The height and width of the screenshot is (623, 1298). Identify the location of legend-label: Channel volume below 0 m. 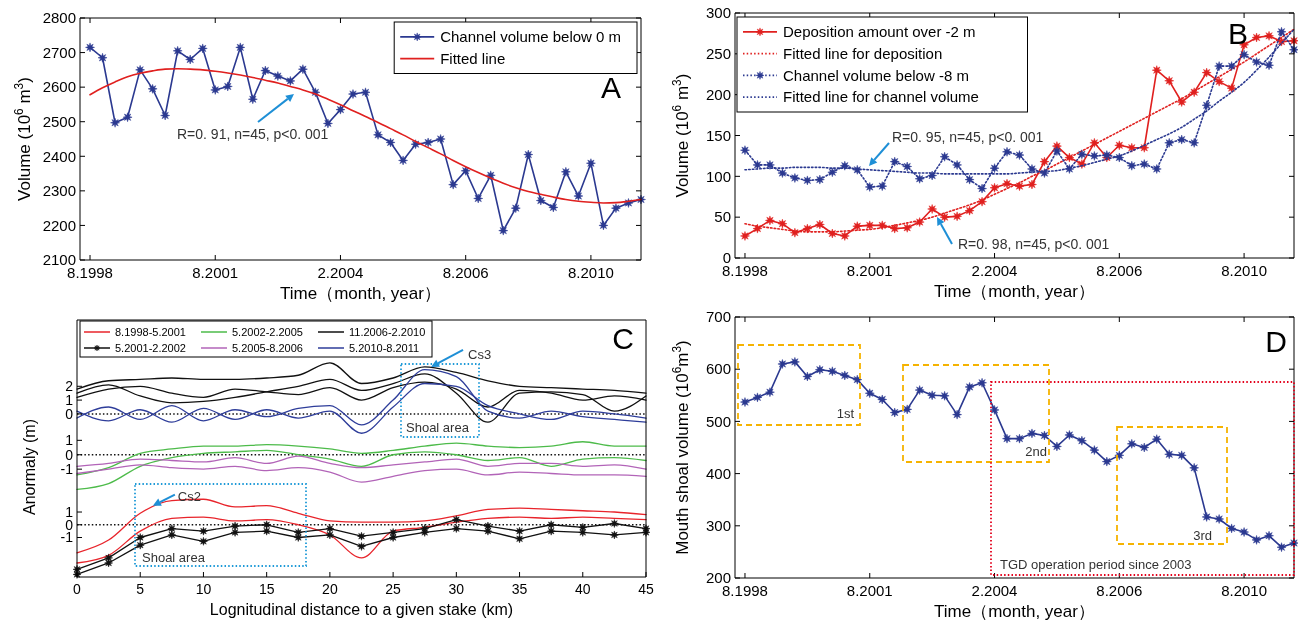
(531, 37).